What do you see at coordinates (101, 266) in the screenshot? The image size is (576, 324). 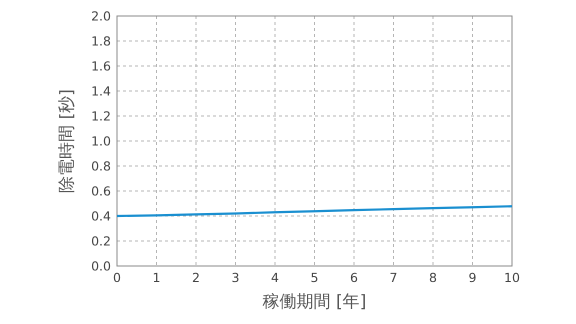 I see `y-tick-label: 0.0` at bounding box center [101, 266].